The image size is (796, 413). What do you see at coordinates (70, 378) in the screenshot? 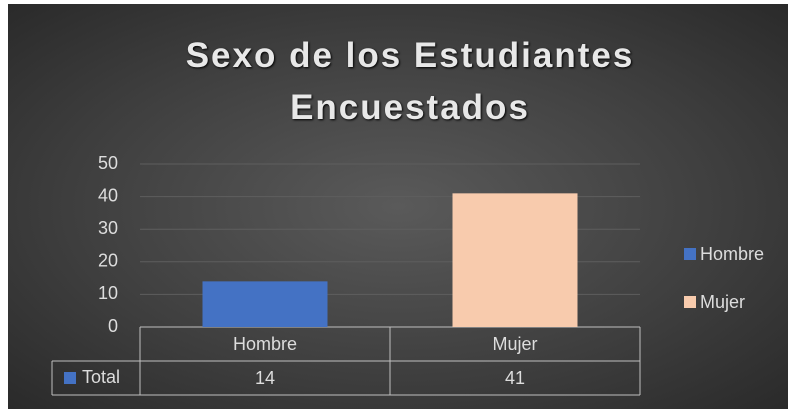
I see `table-legend-key` at bounding box center [70, 378].